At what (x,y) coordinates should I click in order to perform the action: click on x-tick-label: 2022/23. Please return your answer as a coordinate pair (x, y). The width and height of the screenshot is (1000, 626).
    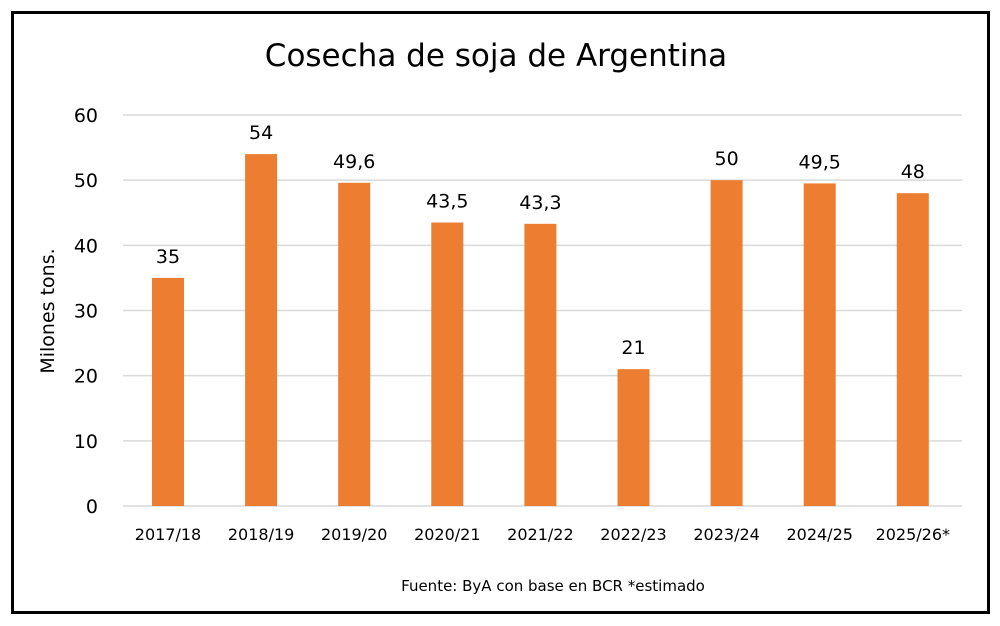
    Looking at the image, I should click on (633, 534).